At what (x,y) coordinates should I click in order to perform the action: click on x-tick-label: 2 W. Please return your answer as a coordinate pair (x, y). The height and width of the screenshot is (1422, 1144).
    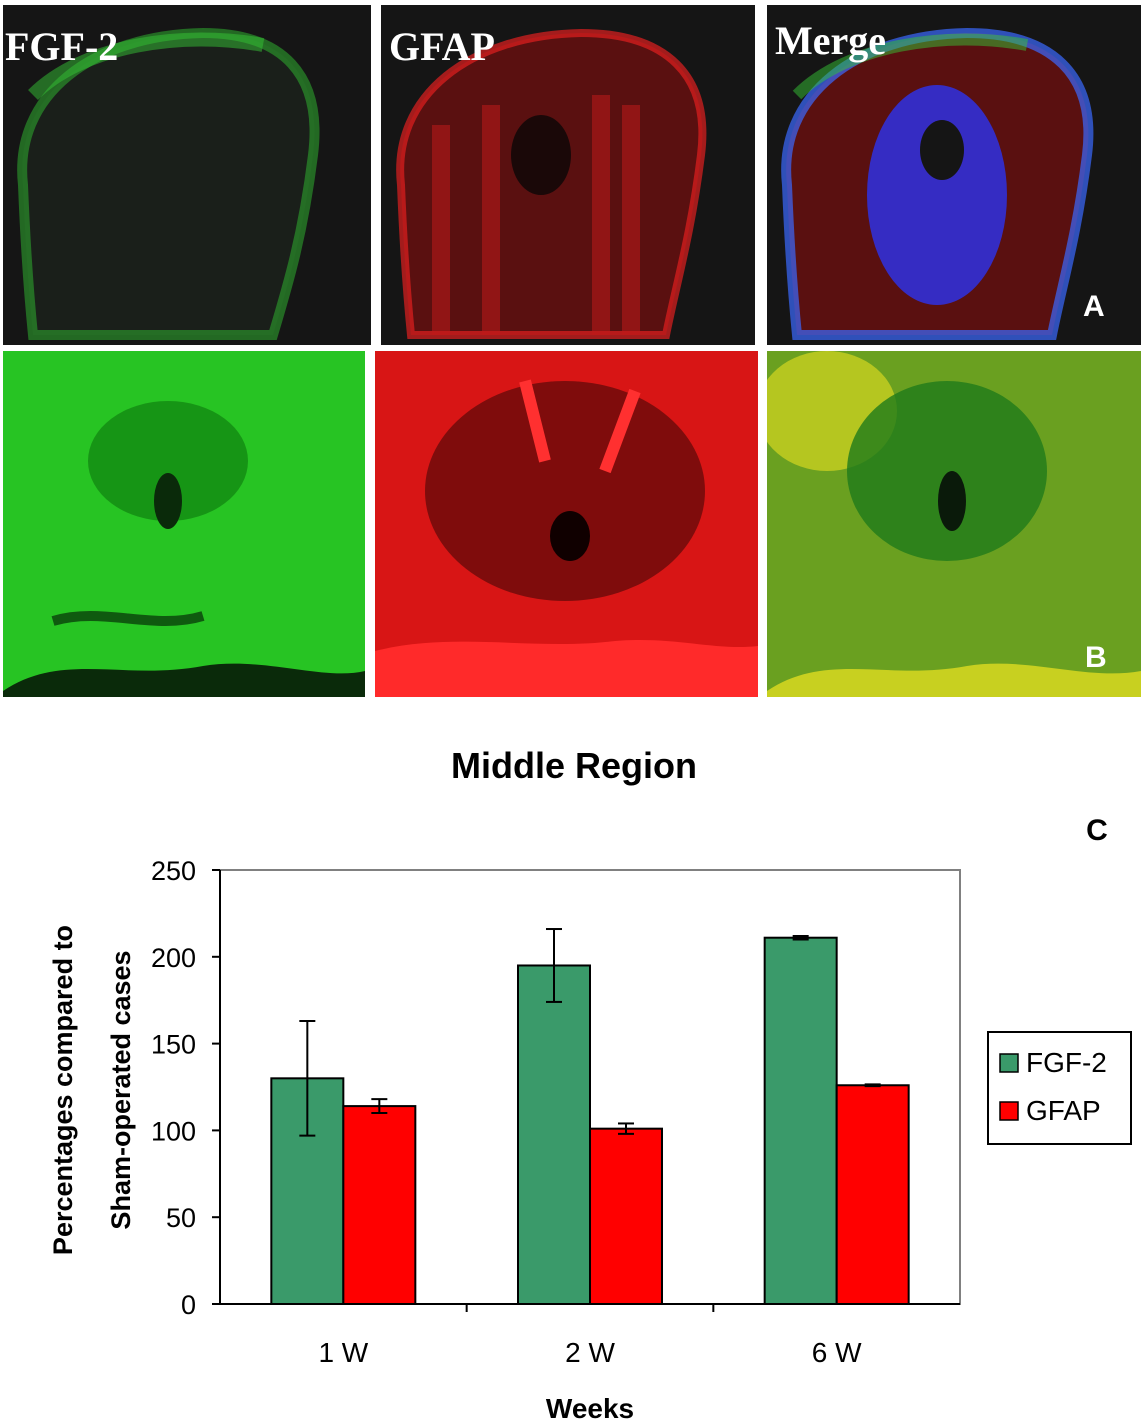
    Looking at the image, I should click on (590, 1352).